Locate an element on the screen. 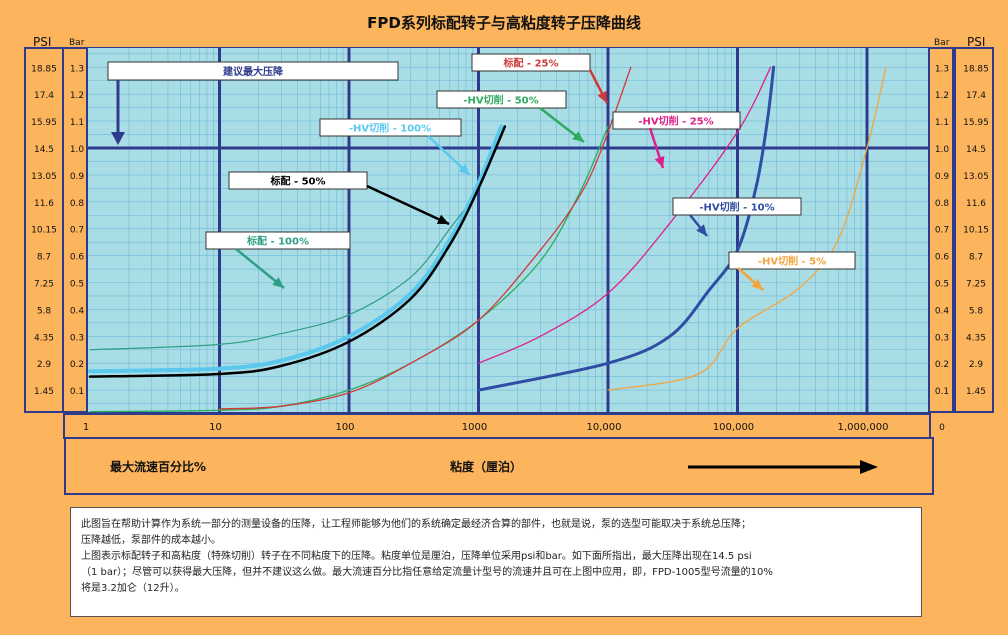 The image size is (1008, 635). bar-tick-label-left: 0.5 is located at coordinates (77, 285).